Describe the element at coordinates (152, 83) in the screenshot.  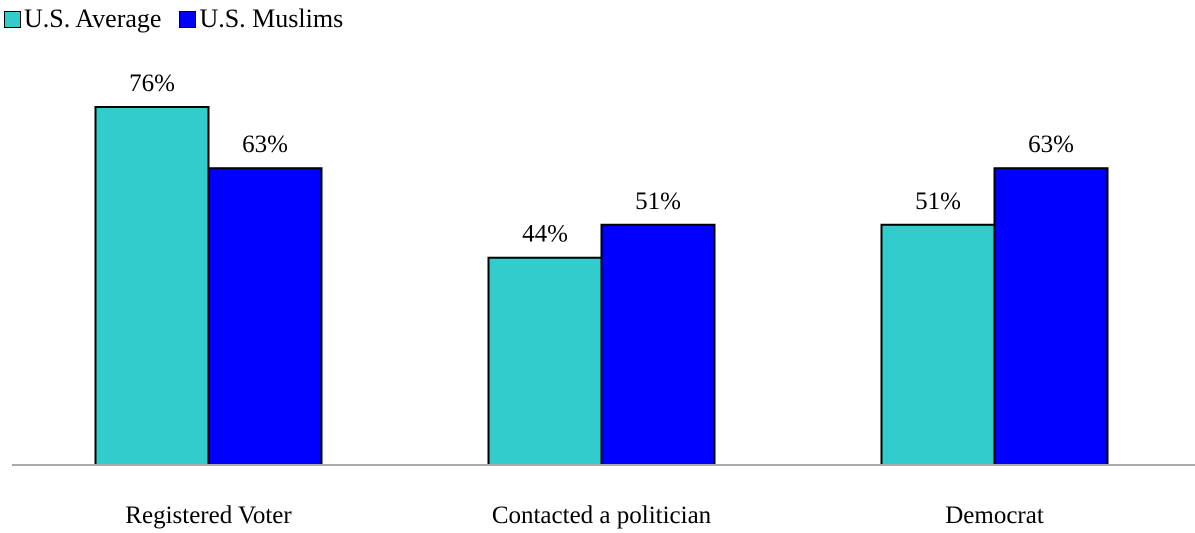
I see `data-label: 76%` at that location.